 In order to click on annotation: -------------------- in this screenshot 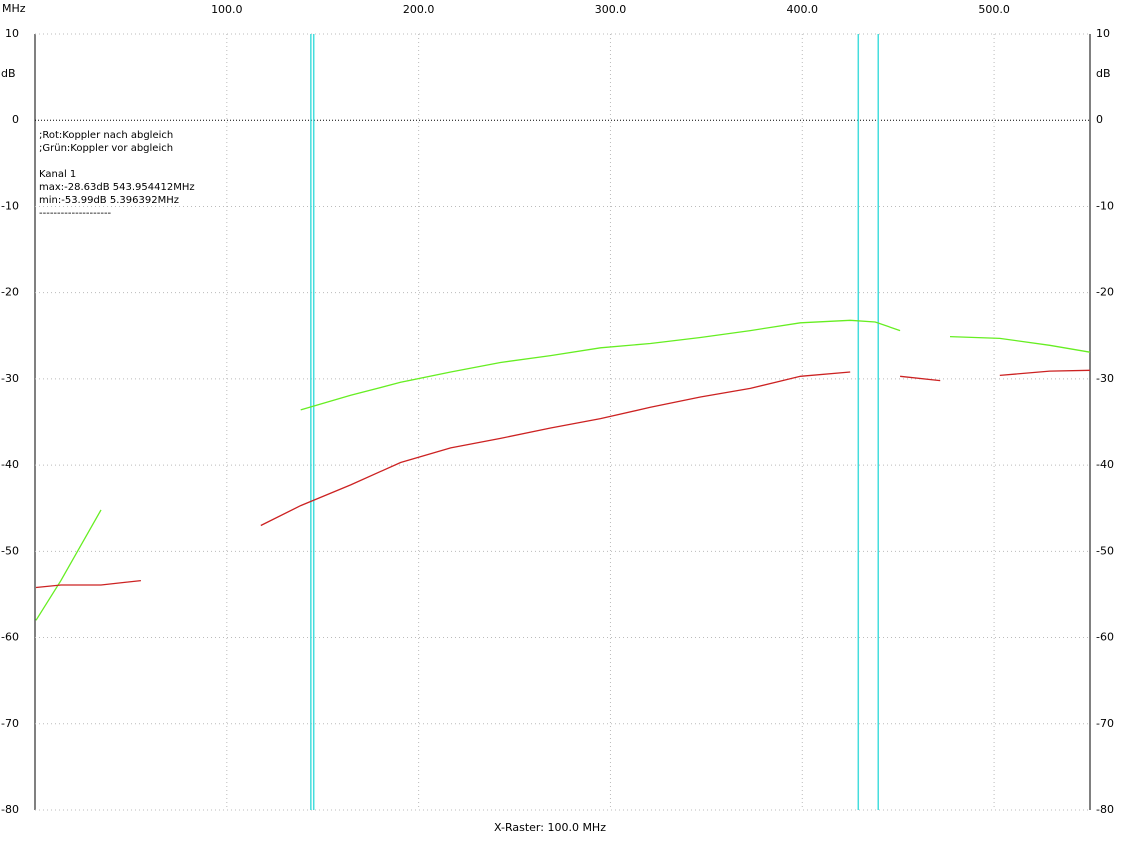, I will do `click(75, 213)`.